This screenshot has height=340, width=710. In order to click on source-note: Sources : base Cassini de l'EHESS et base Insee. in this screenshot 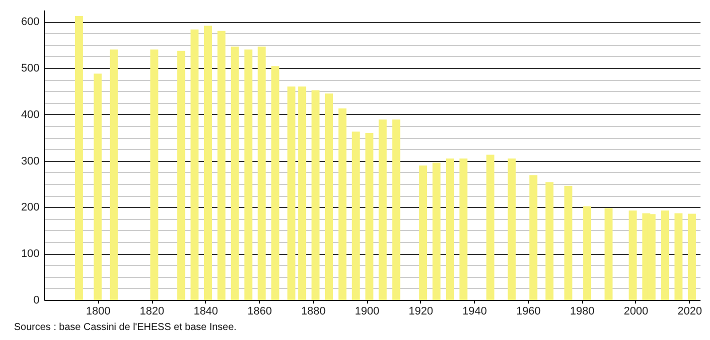, I will do `click(125, 327)`.